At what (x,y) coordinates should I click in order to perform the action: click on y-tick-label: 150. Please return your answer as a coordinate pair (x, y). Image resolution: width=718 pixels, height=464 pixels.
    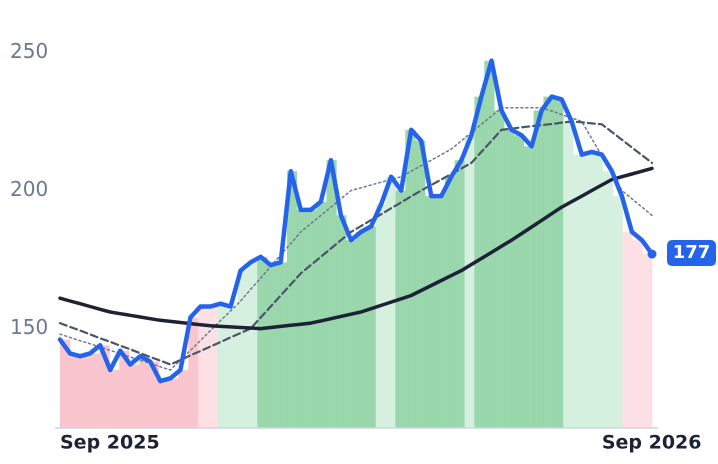
    Looking at the image, I should click on (29, 327).